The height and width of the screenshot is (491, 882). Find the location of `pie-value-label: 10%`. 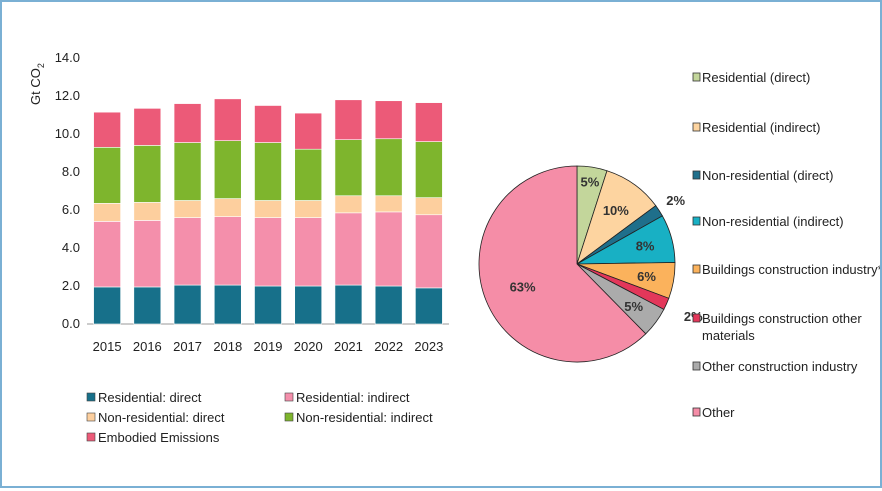

pie-value-label: 10% is located at coordinates (616, 210).